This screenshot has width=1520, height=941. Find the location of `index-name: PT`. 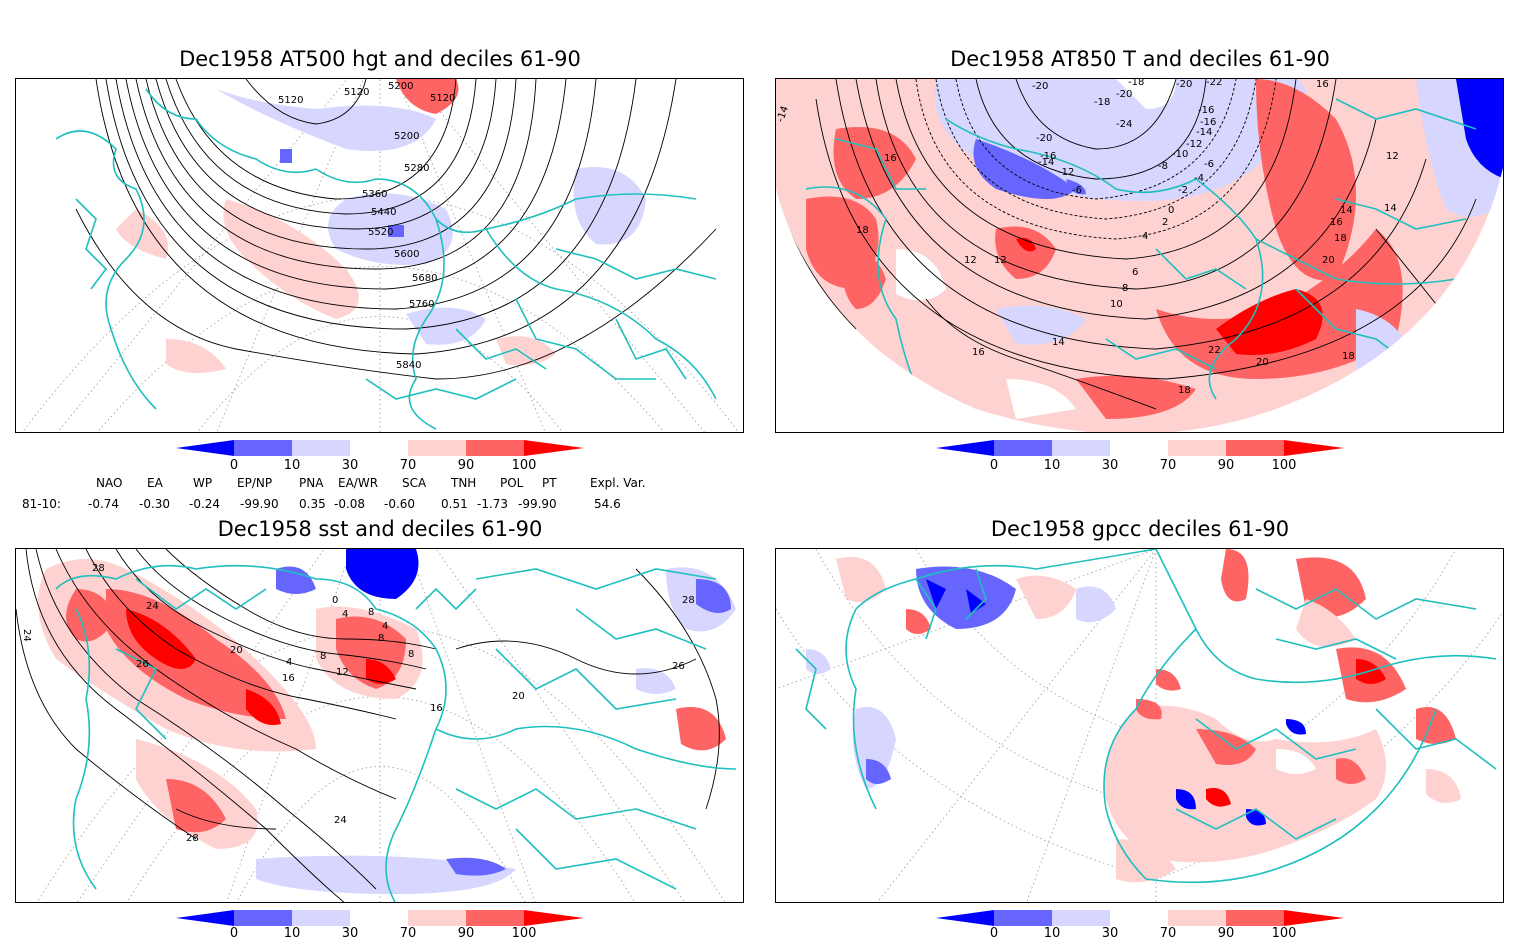

index-name: PT is located at coordinates (549, 483).